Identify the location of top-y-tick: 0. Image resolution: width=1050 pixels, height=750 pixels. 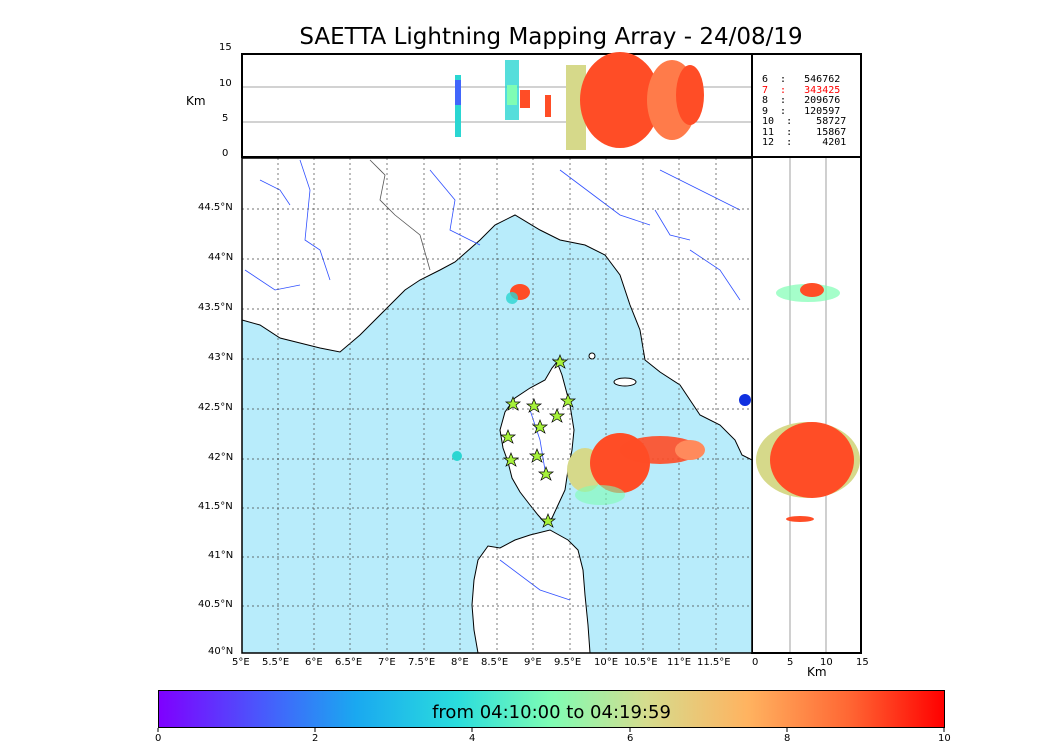
(225, 153).